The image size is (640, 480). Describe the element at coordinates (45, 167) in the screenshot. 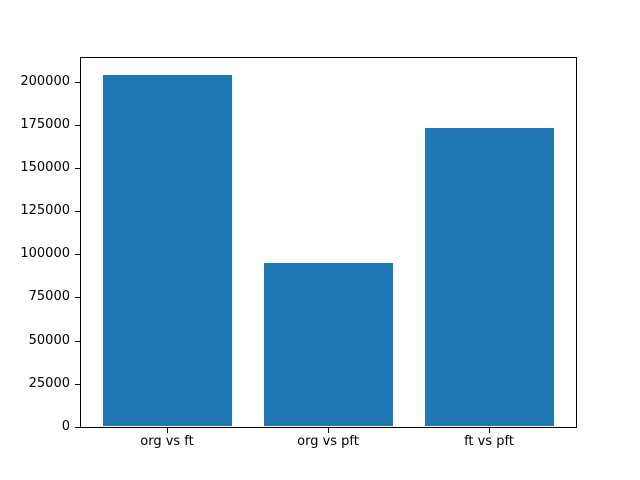

I see `y-tick-label: 150000` at that location.